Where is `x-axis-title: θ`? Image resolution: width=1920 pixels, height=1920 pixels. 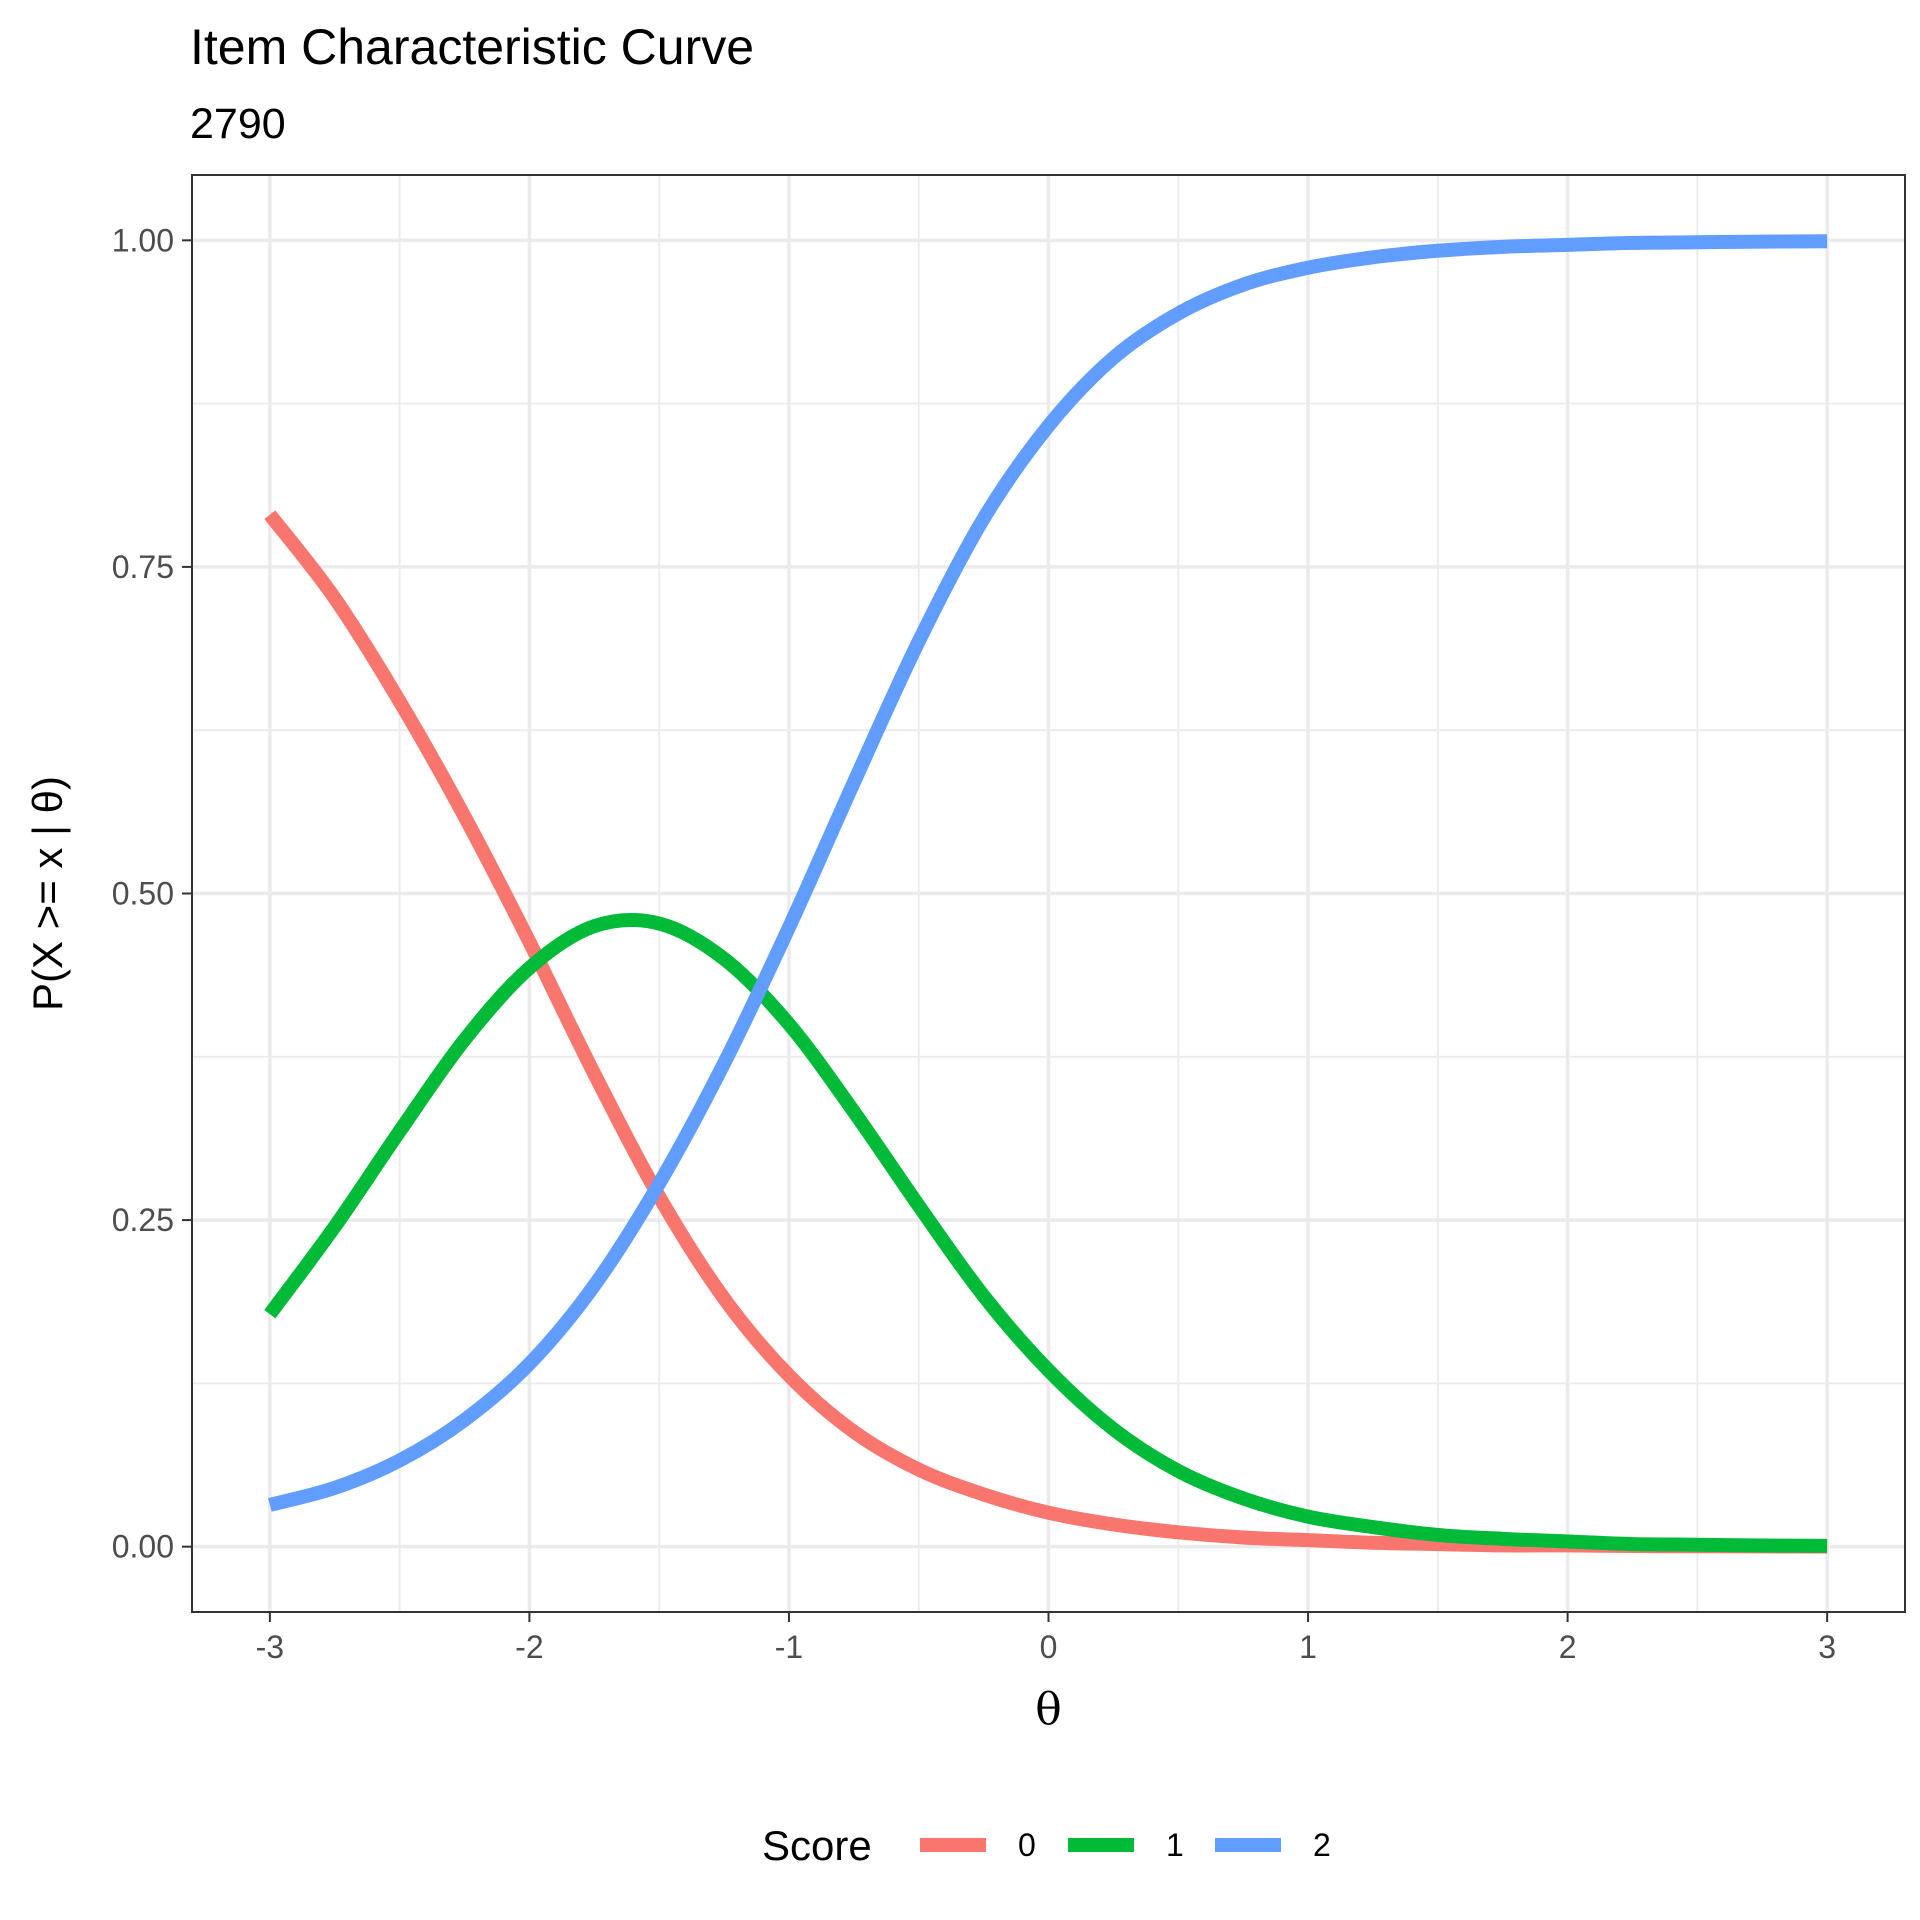
x-axis-title: θ is located at coordinates (1048, 1709).